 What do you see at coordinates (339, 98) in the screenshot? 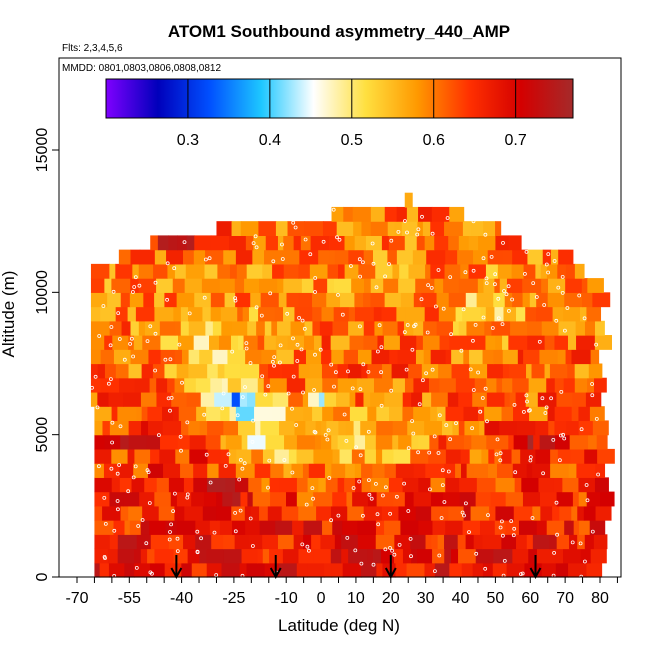
I see `colorbar-fill` at bounding box center [339, 98].